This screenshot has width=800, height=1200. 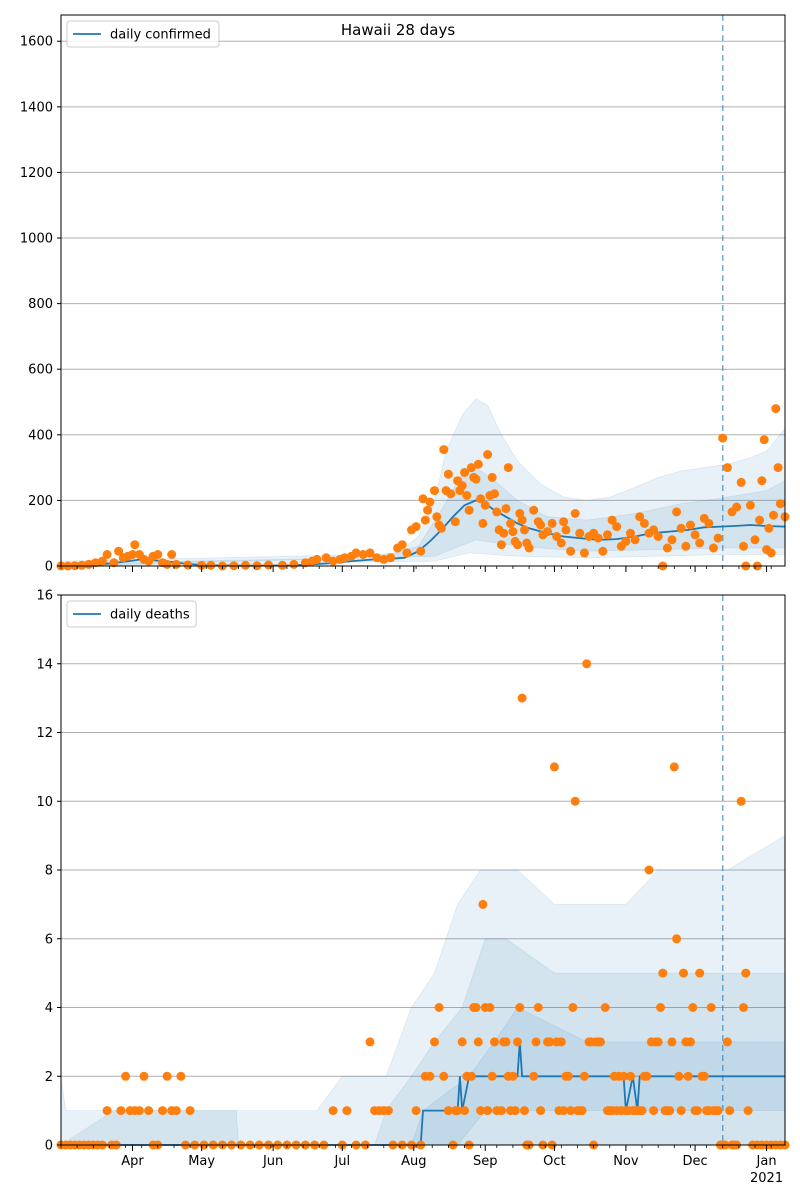 I want to click on y-tick-label: 4, so click(x=49, y=1008).